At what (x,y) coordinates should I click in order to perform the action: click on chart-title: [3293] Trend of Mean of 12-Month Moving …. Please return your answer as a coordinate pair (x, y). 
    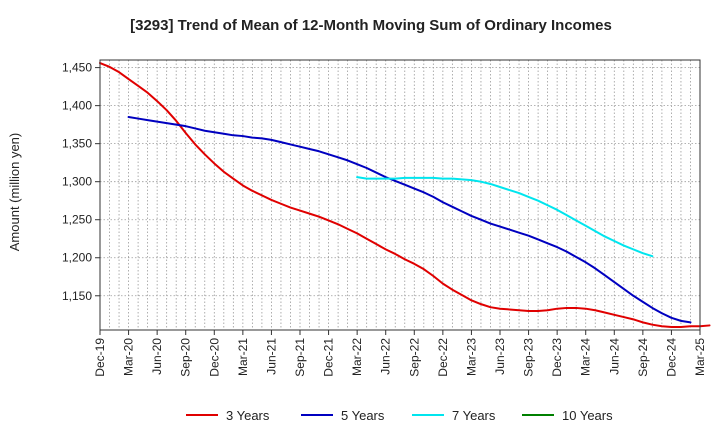
    Looking at the image, I should click on (371, 25).